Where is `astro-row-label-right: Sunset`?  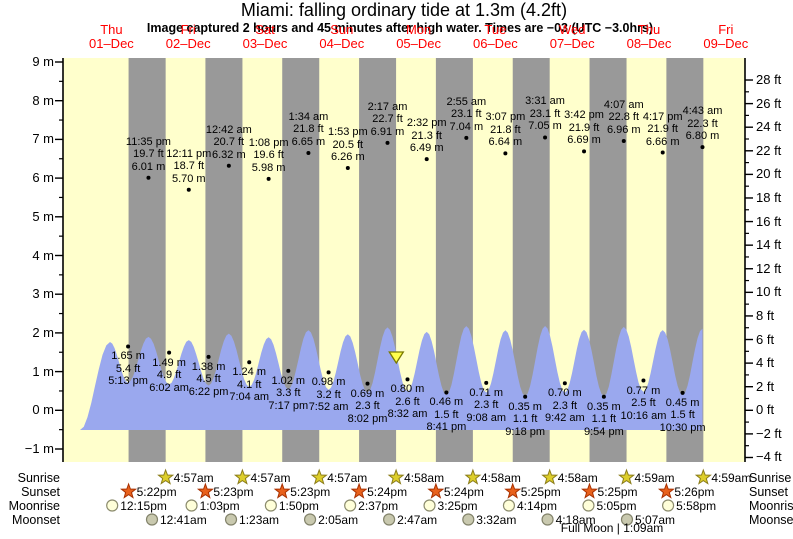 astro-row-label-right: Sunset is located at coordinates (768, 491).